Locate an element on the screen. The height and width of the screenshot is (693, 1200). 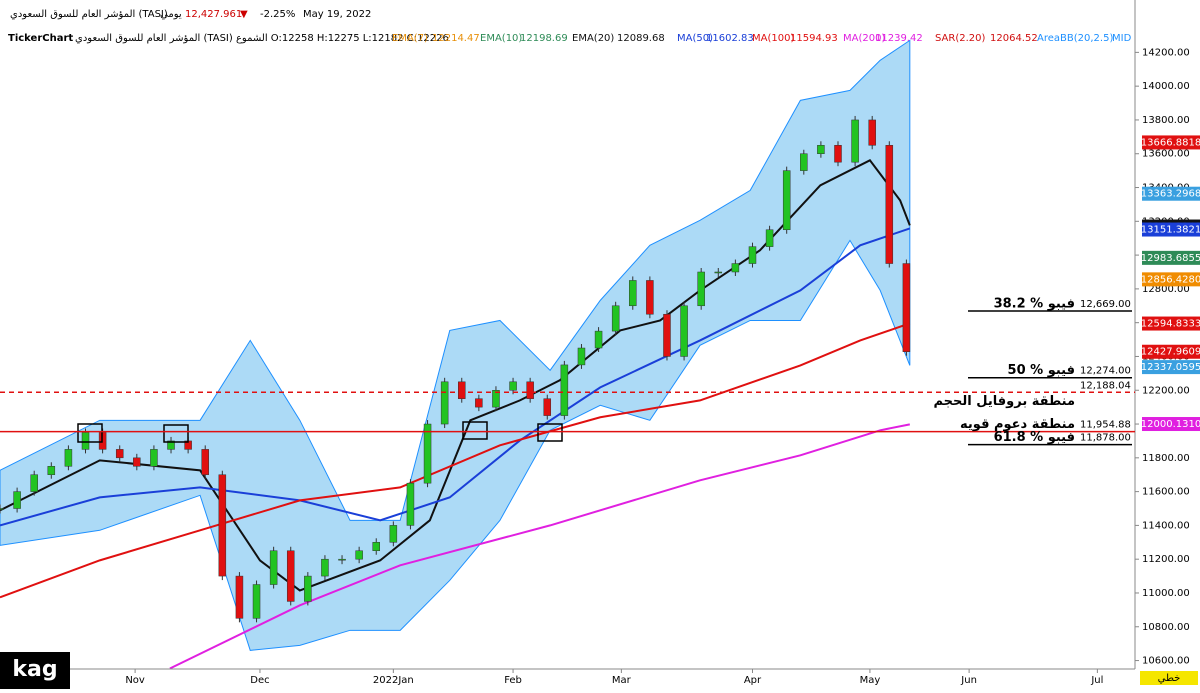
price-tag-label: 12856.4280 is located at coordinates (1170, 279).